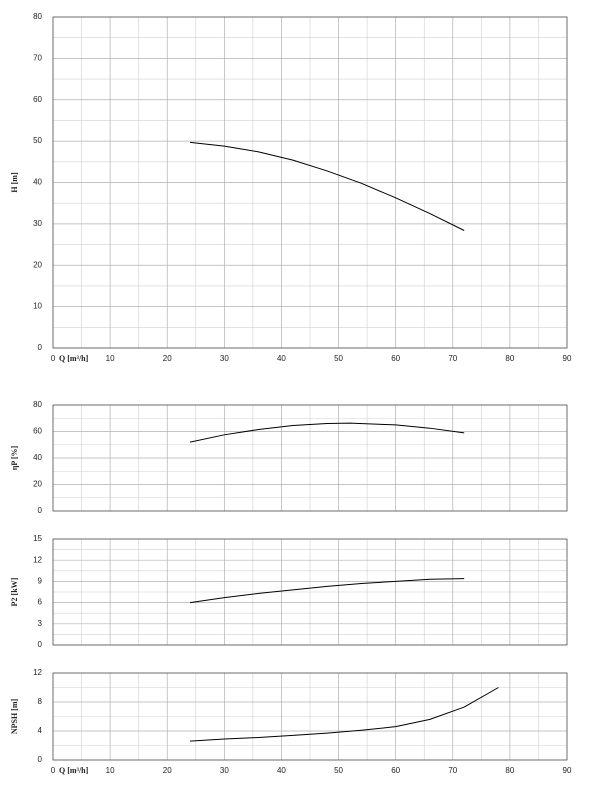 The width and height of the screenshot is (598, 796). Describe the element at coordinates (37, 306) in the screenshot. I see `y-tick-label: 10` at that location.